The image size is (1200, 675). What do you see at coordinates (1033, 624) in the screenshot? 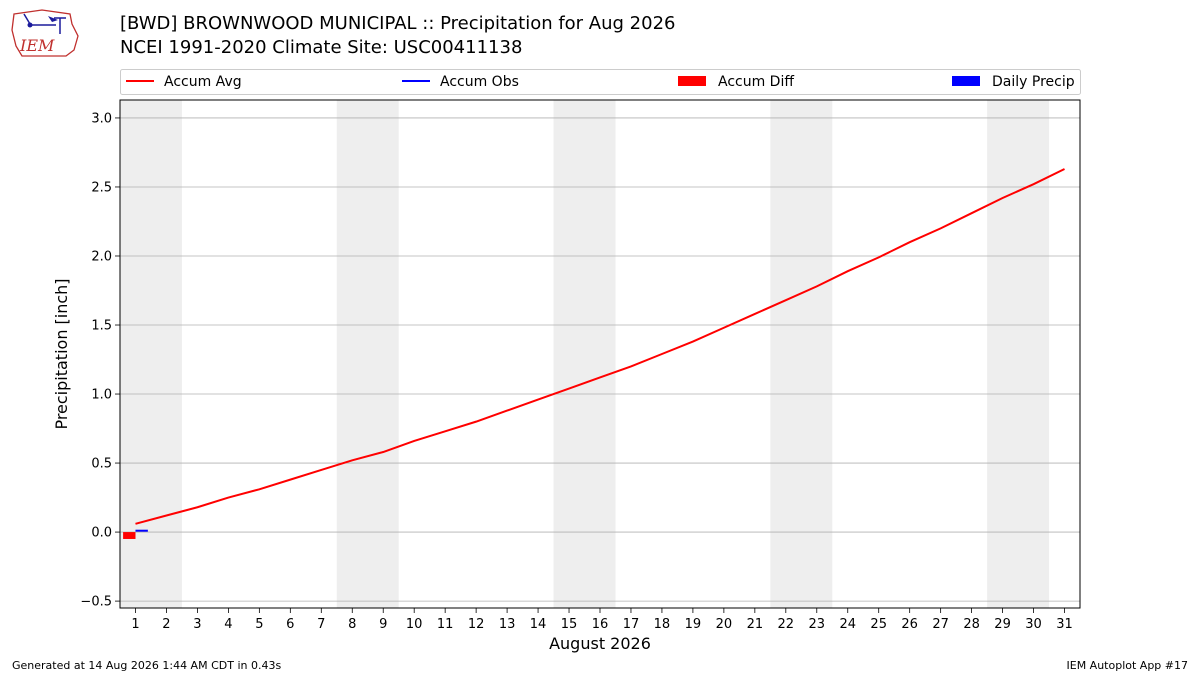
I see `x-tick-label: 30` at bounding box center [1033, 624].